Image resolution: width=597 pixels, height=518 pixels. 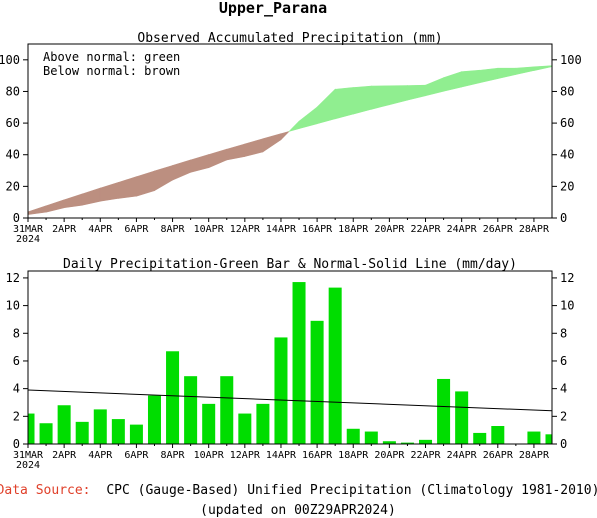 What do you see at coordinates (498, 229) in the screenshot?
I see `top-xtick-label: 26APR` at bounding box center [498, 229].